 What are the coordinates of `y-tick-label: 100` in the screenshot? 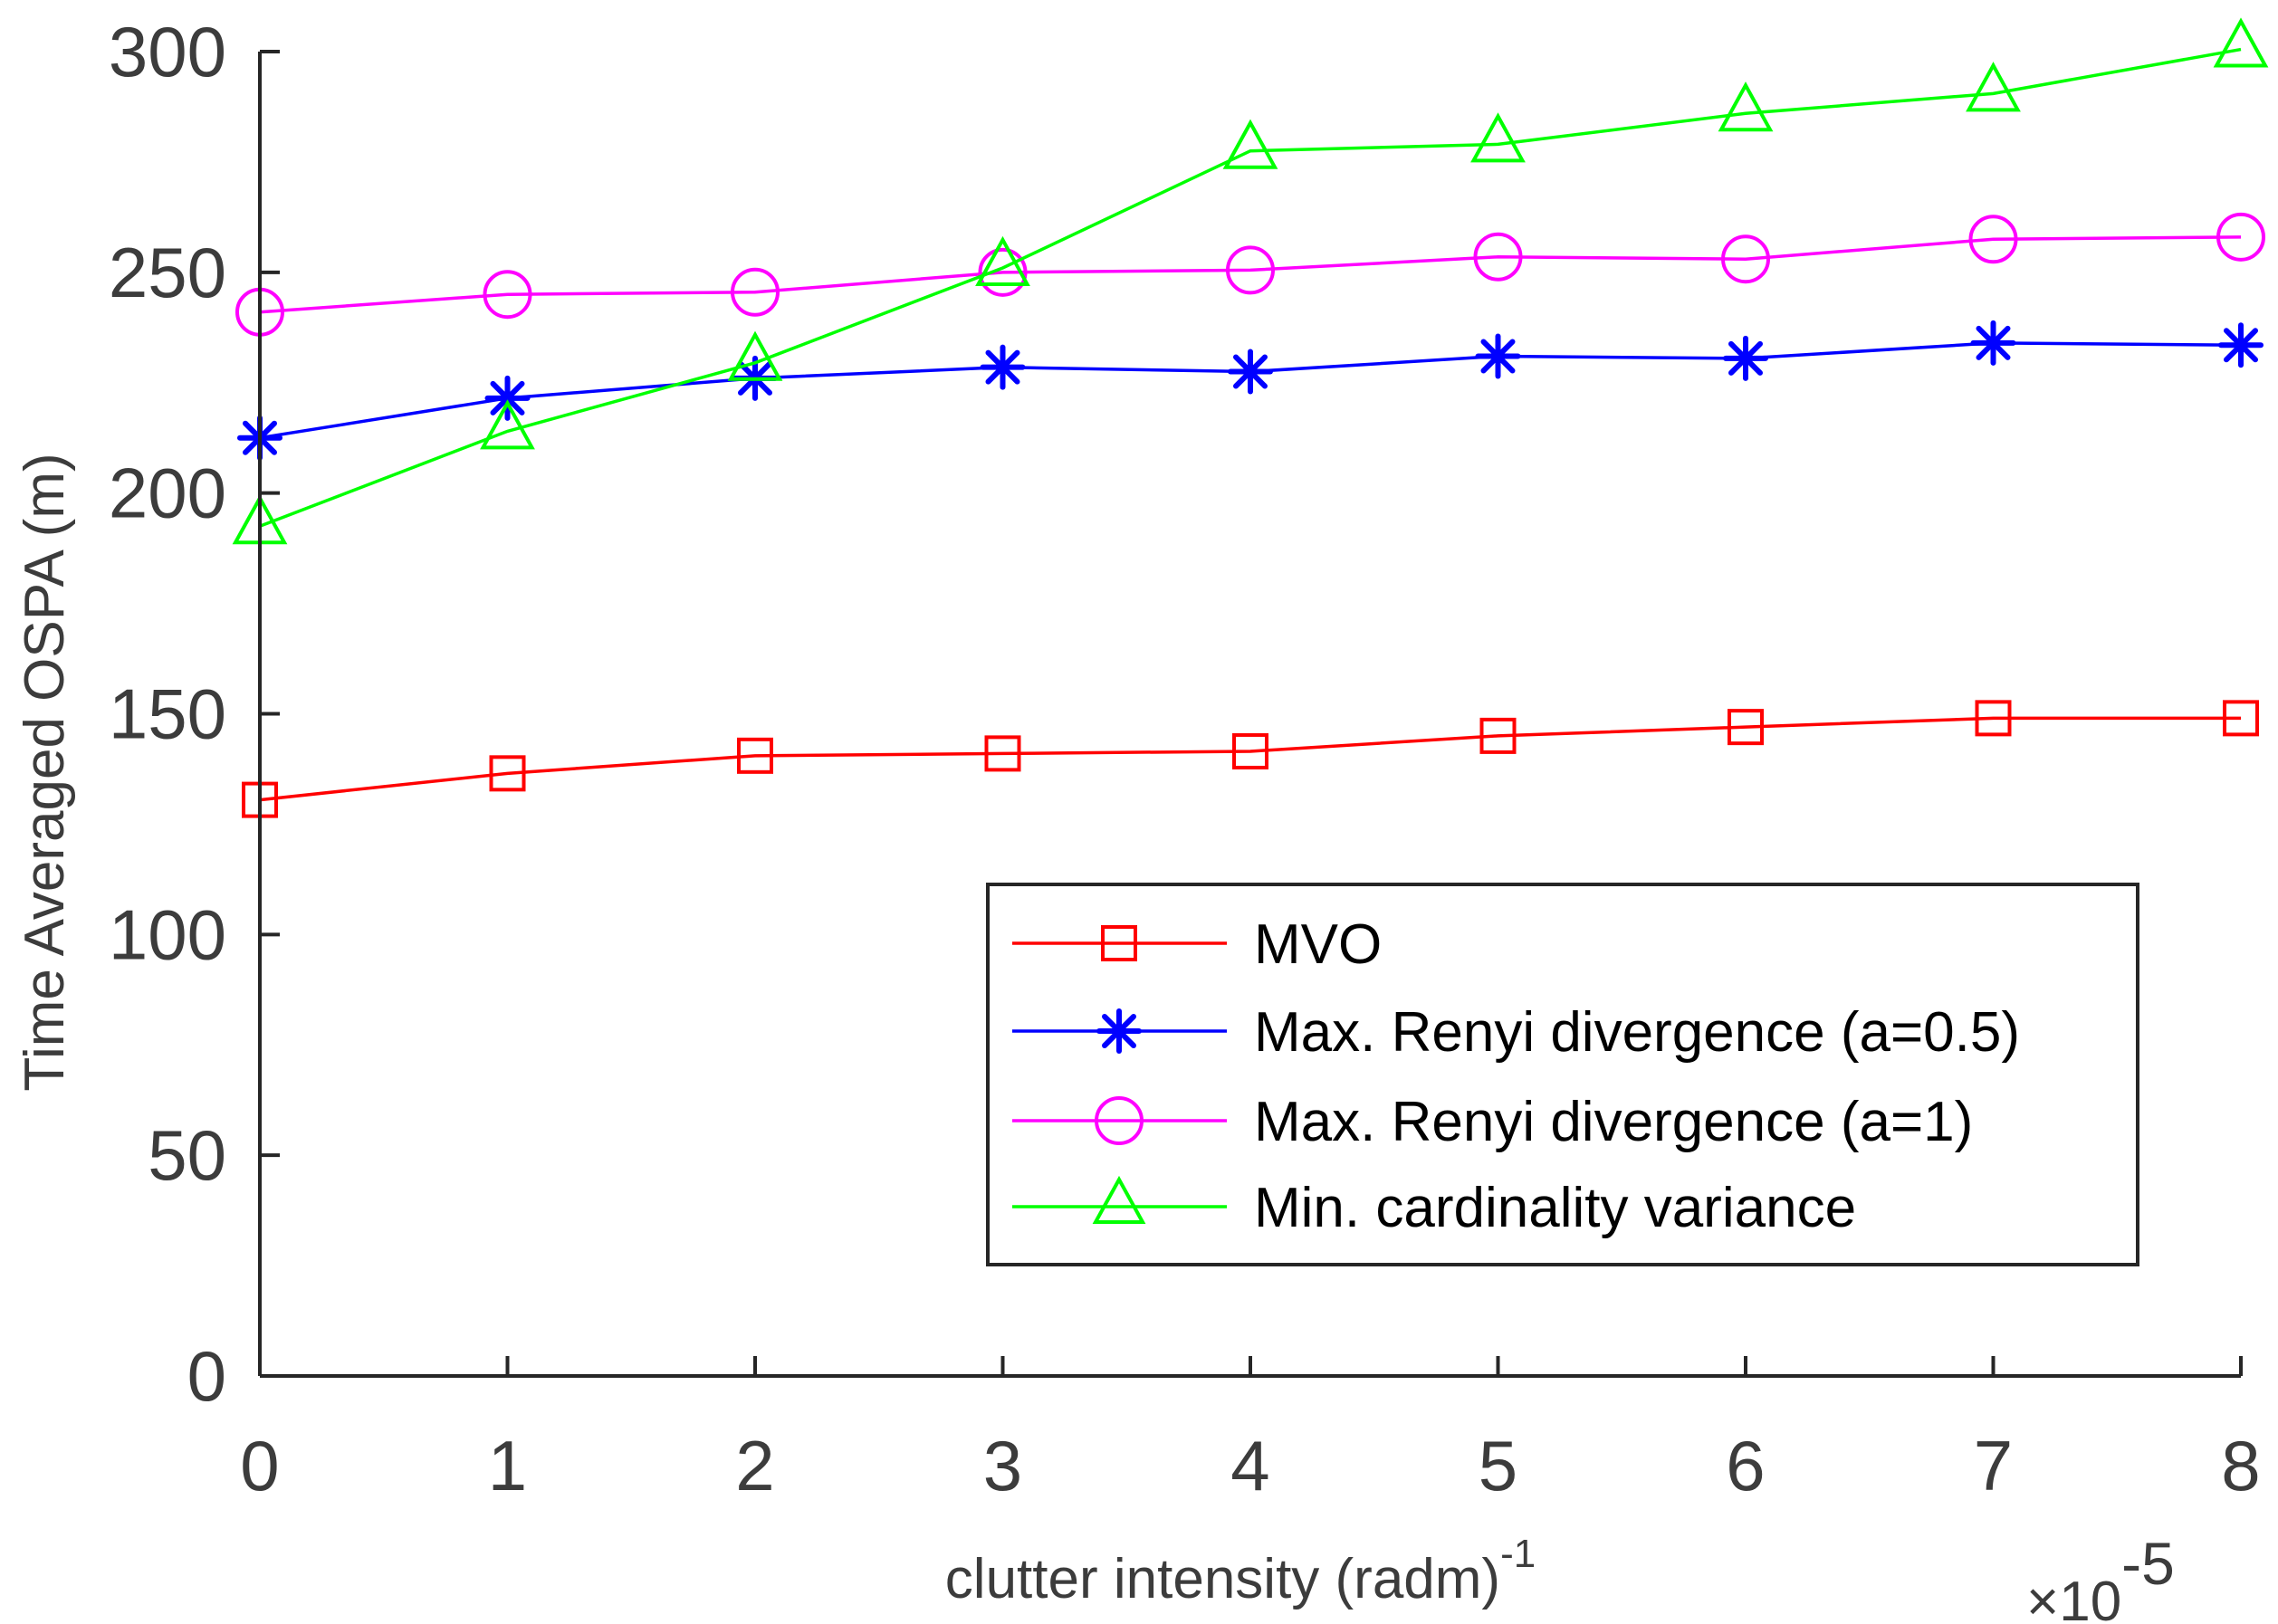 It's located at (167, 934).